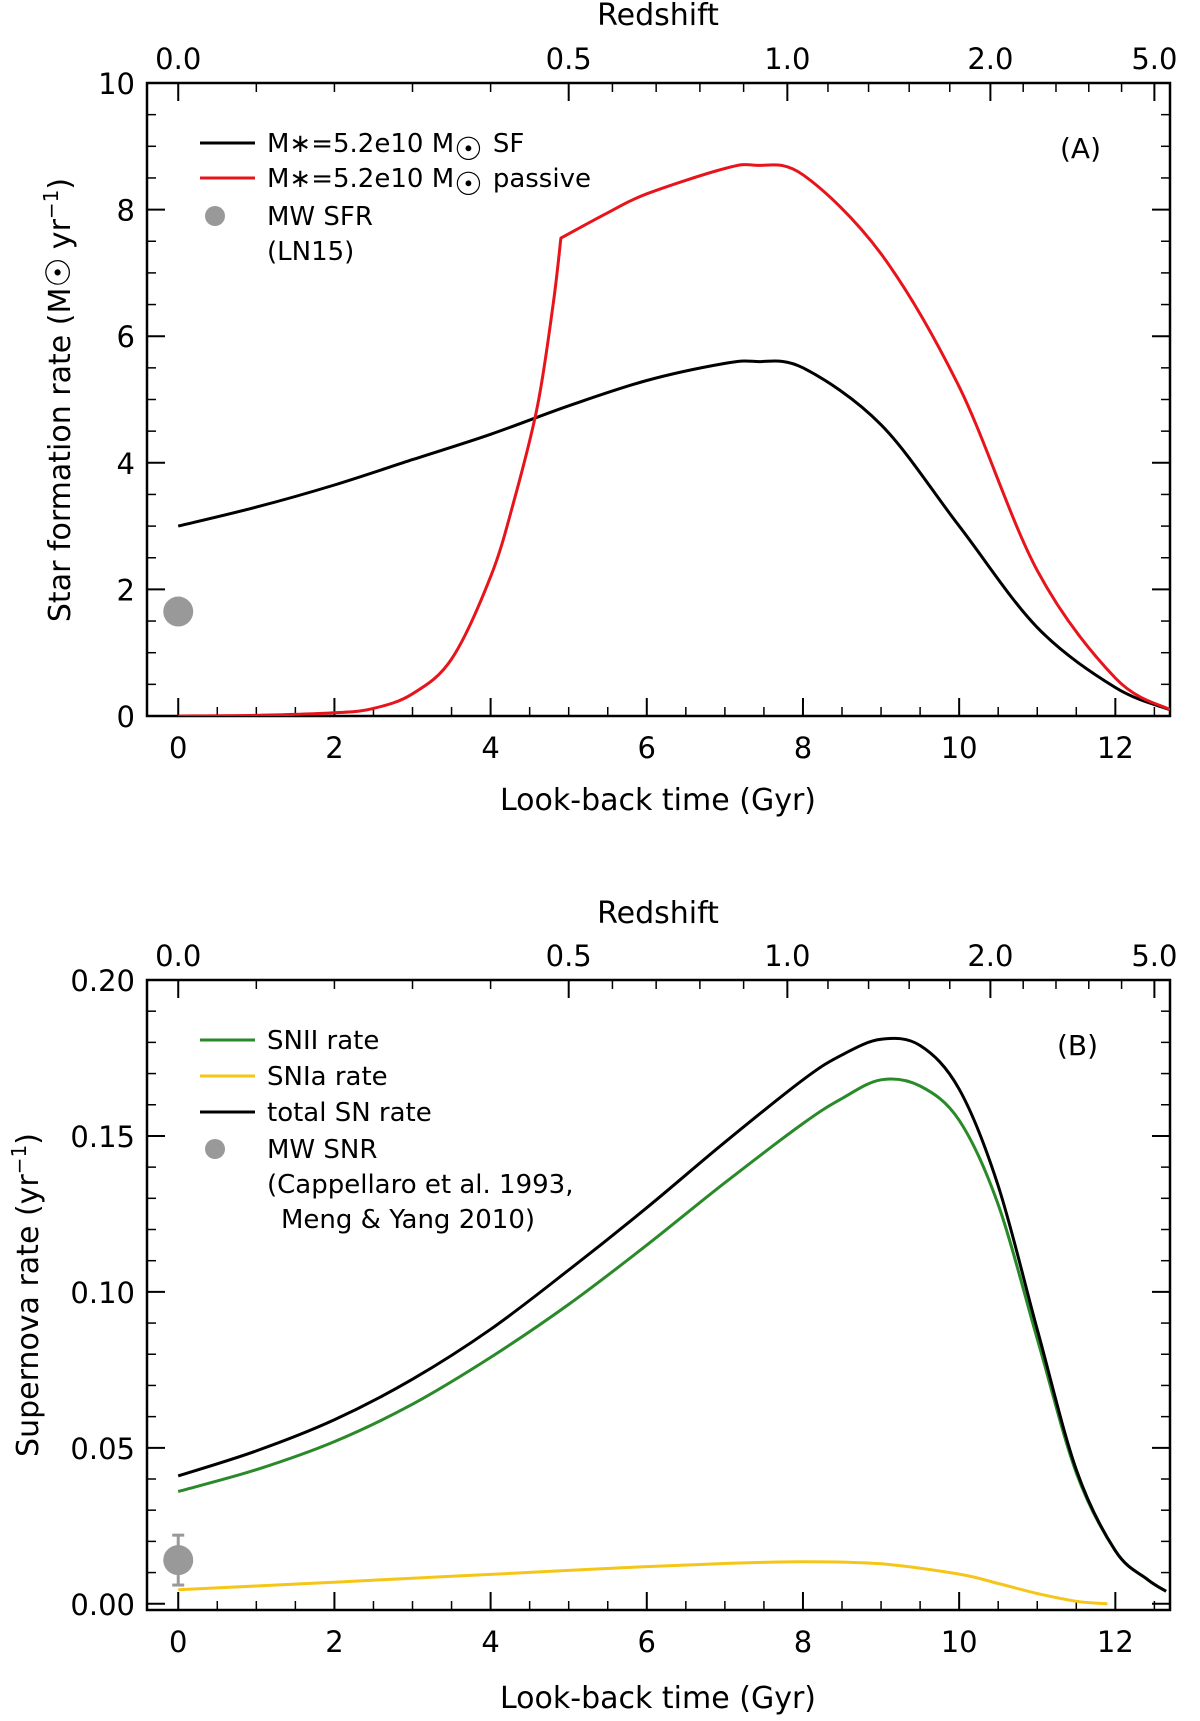  I want to click on panel-a-y-axis-title-unit: yr, so click(60, 233).